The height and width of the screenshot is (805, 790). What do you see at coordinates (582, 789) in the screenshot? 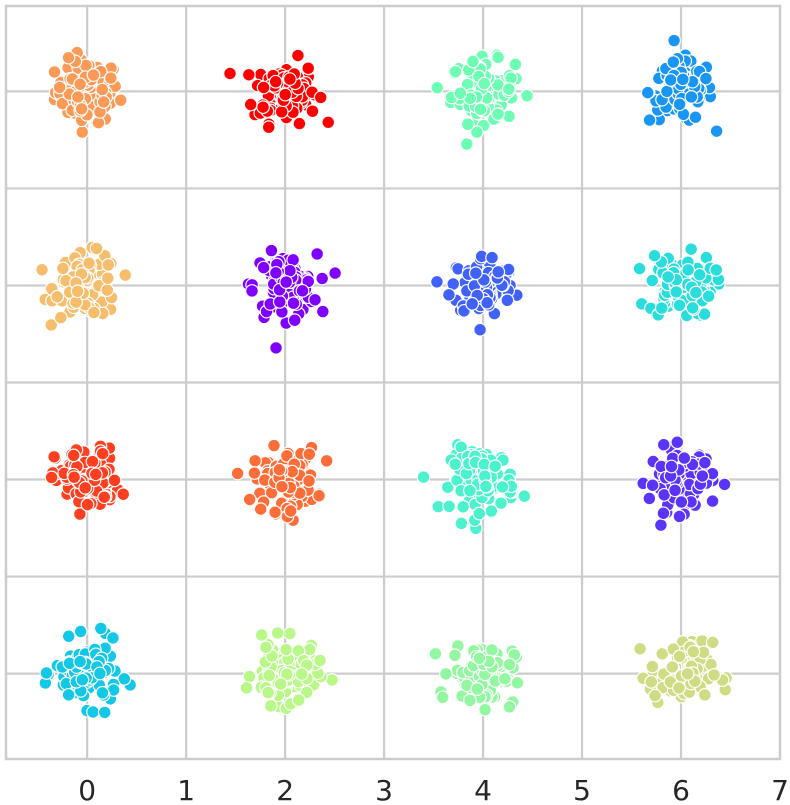
I see `x-tick-label: 5` at bounding box center [582, 789].